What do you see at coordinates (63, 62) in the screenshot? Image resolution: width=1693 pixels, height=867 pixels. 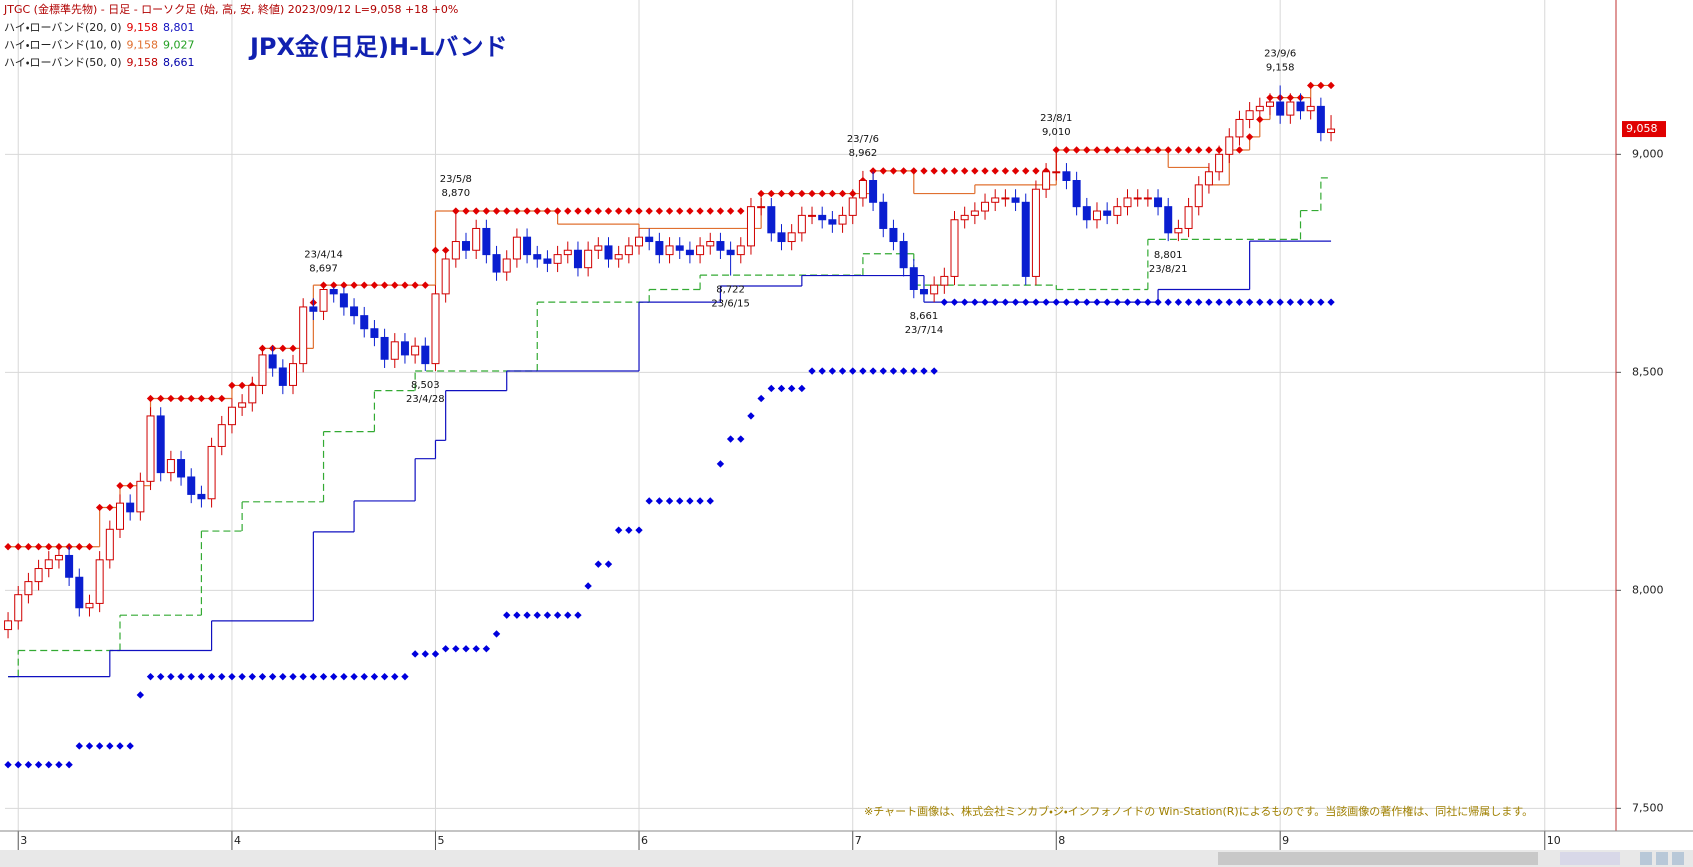 I see `legend-label: ハイ・ローバンド(50, 0)` at bounding box center [63, 62].